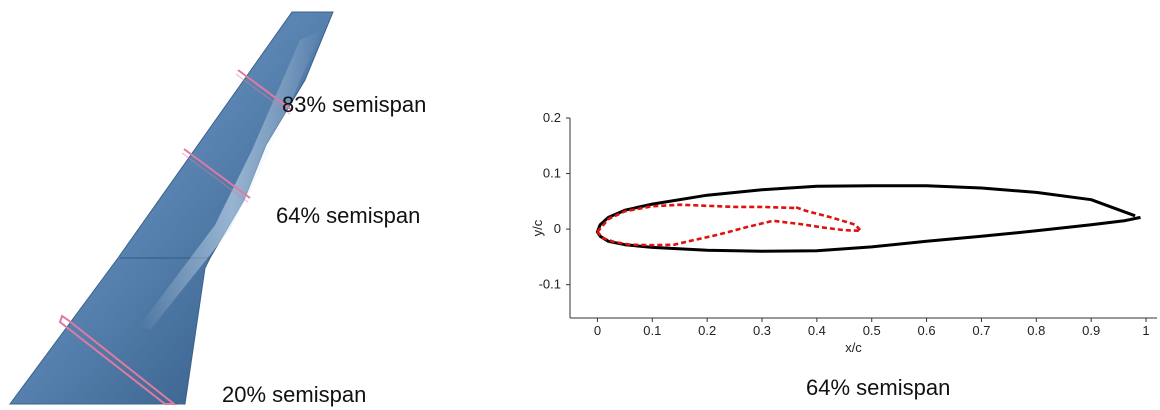 The image size is (1160, 410). What do you see at coordinates (927, 330) in the screenshot?
I see `x-tick-label: 0.6` at bounding box center [927, 330].